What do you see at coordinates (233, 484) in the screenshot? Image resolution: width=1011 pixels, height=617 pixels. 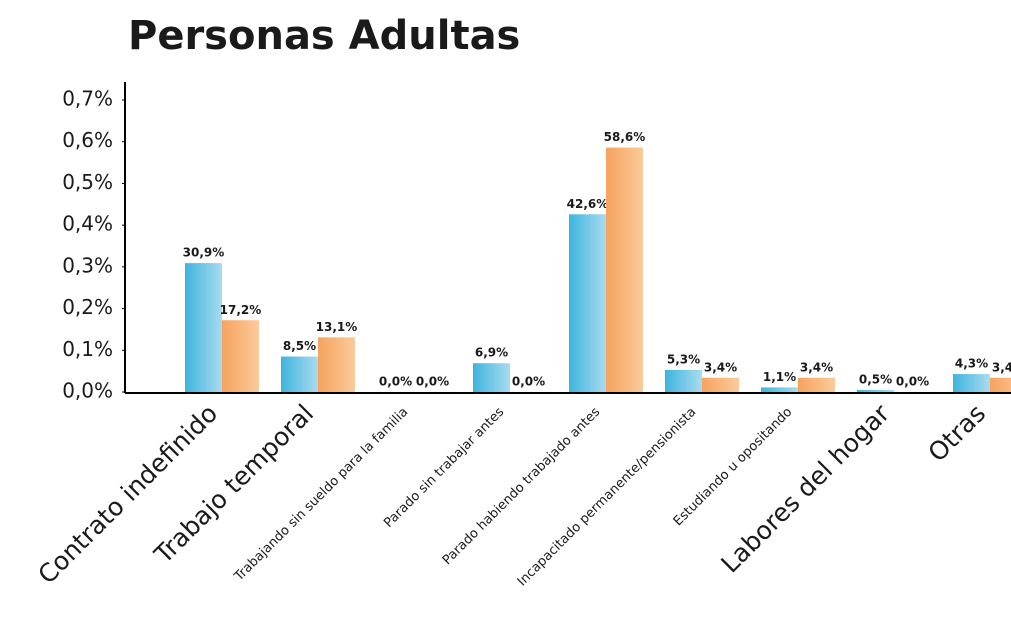 I see `x-tick-label: Trabajo temporal` at bounding box center [233, 484].